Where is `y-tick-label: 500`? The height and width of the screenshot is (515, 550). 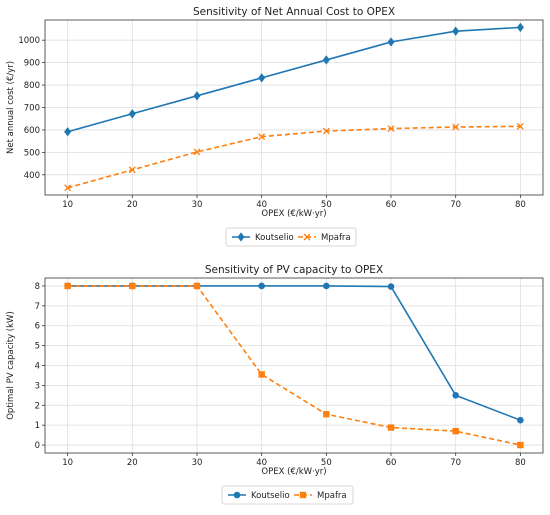 y-tick-label: 500 is located at coordinates (32, 153).